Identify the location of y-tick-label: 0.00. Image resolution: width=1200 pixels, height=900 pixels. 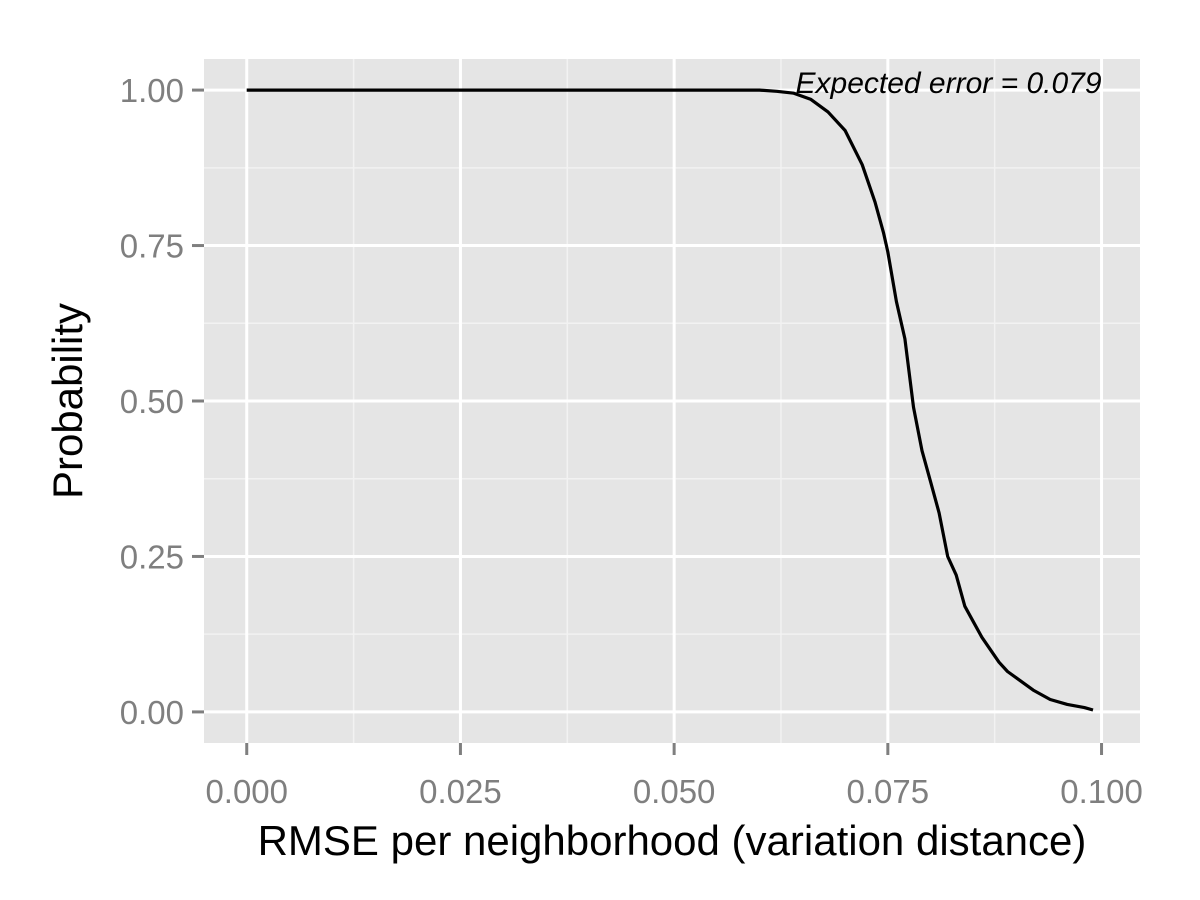
(152, 712).